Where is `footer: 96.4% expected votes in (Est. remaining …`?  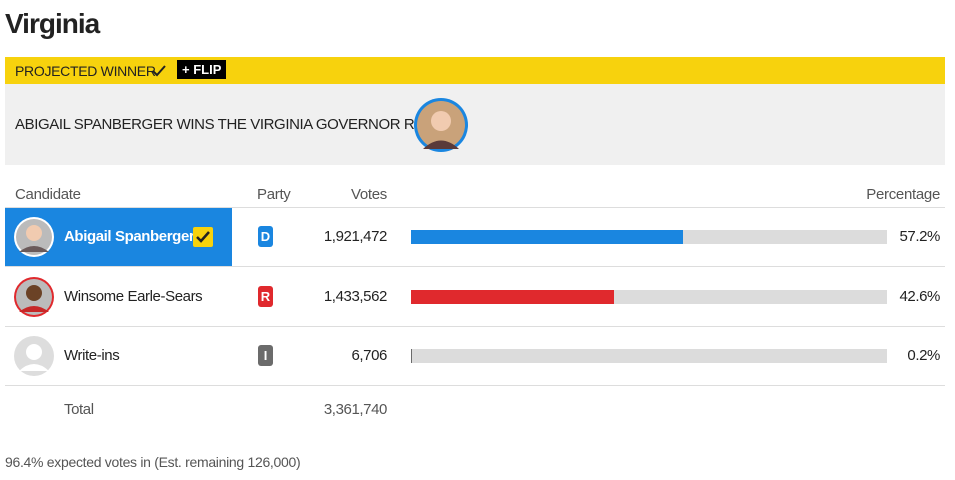 footer: 96.4% expected votes in (Est. remaining … is located at coordinates (153, 462).